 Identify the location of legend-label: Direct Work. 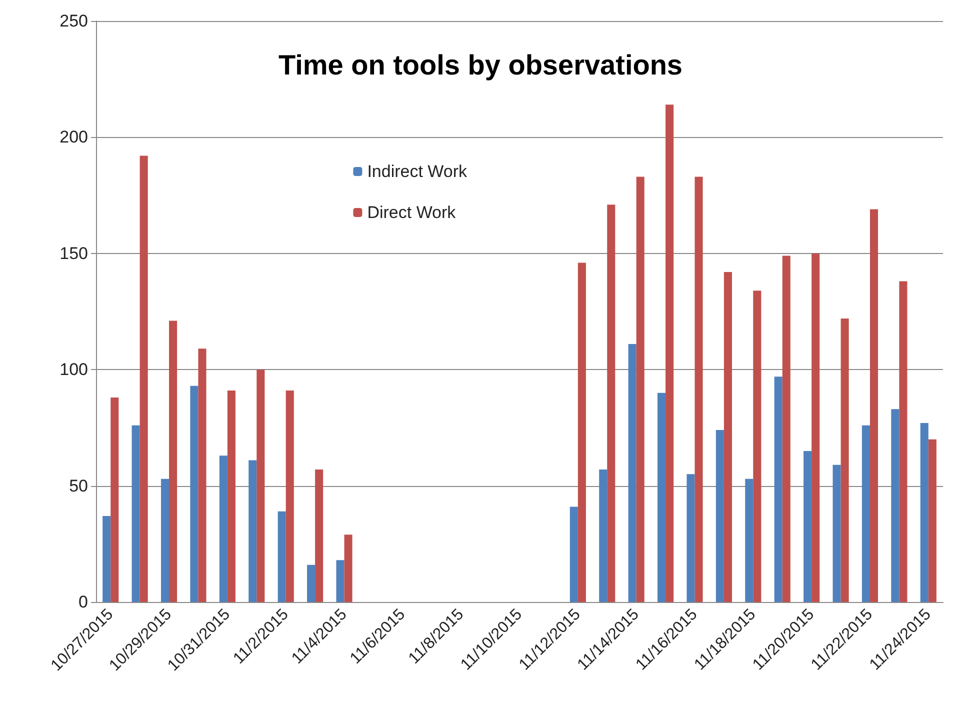
(411, 212).